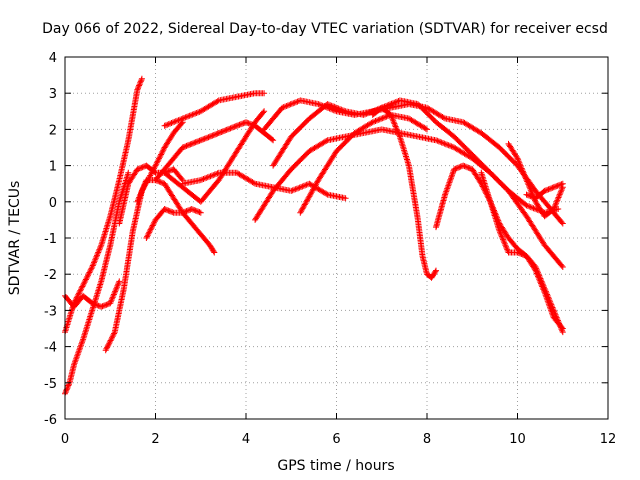 The height and width of the screenshot is (480, 640). What do you see at coordinates (336, 439) in the screenshot?
I see `x-tick-label: 6` at bounding box center [336, 439].